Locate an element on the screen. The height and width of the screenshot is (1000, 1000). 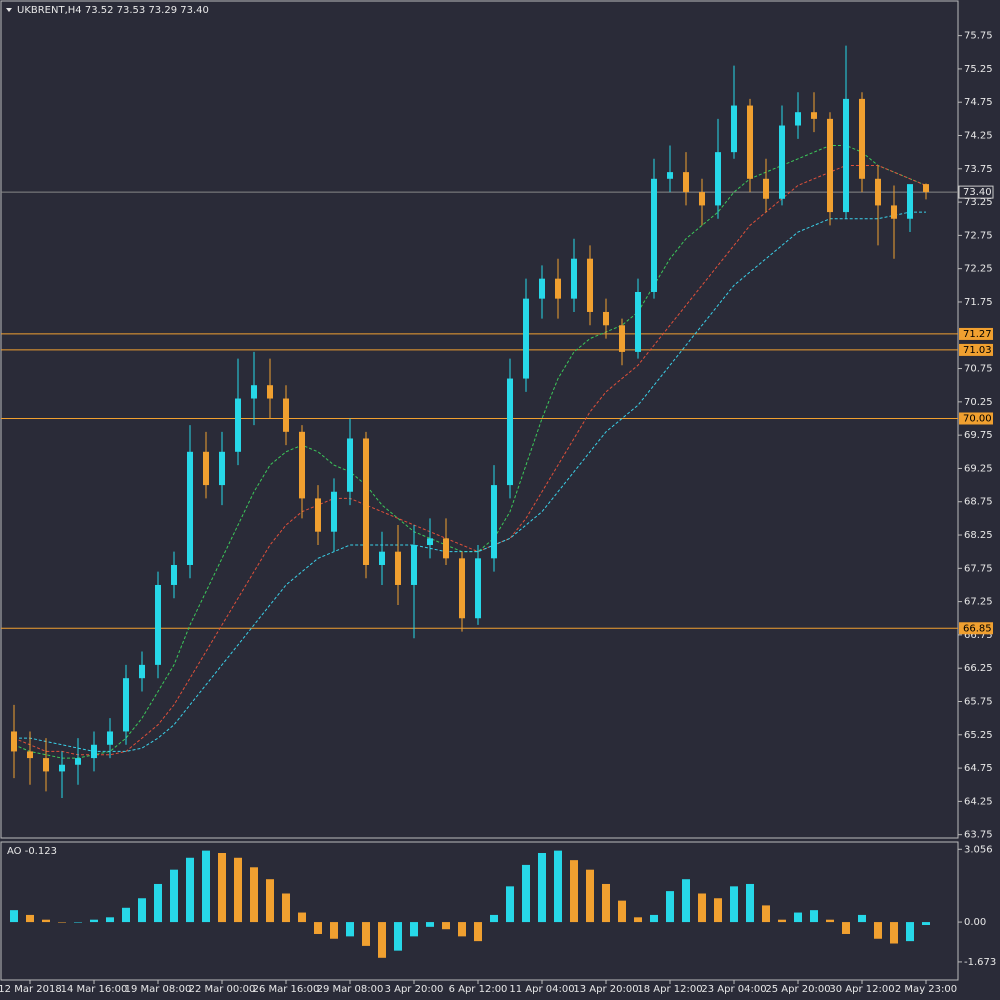
y-tick-label: 71.75 is located at coordinates (978, 302).